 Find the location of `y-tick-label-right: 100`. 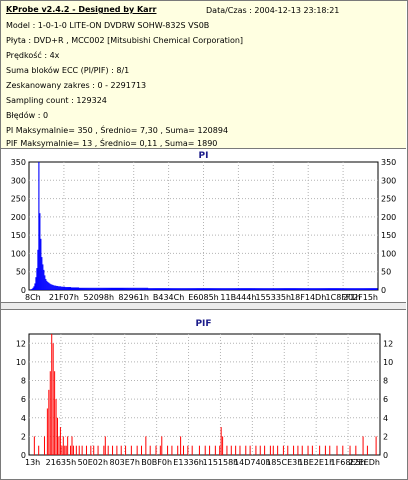

y-tick-label-right: 100 is located at coordinates (388, 253).